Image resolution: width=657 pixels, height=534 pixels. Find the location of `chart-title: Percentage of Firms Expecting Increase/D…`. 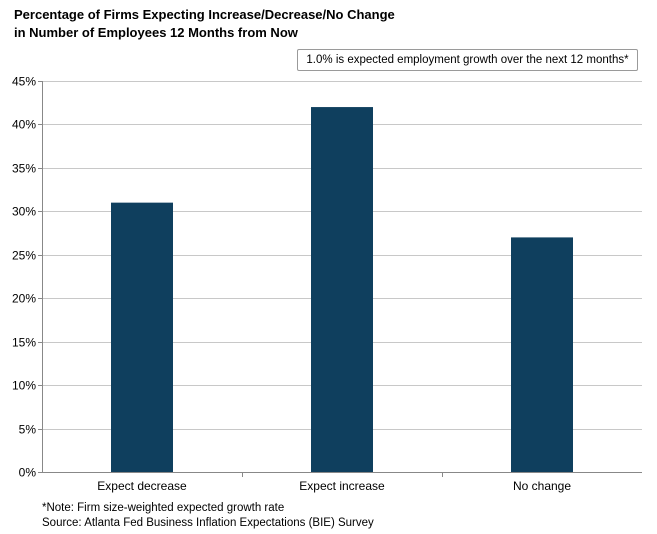

chart-title: Percentage of Firms Expecting Increase/D… is located at coordinates (204, 24).